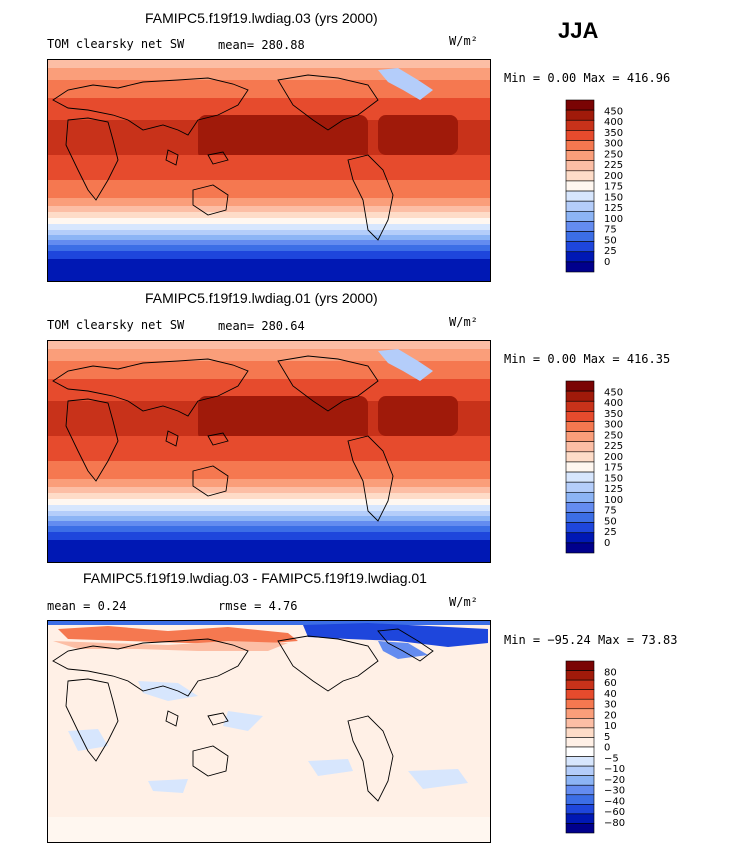 The height and width of the screenshot is (852, 733). I want to click on panel3-colorbar-label: −30, so click(614, 791).